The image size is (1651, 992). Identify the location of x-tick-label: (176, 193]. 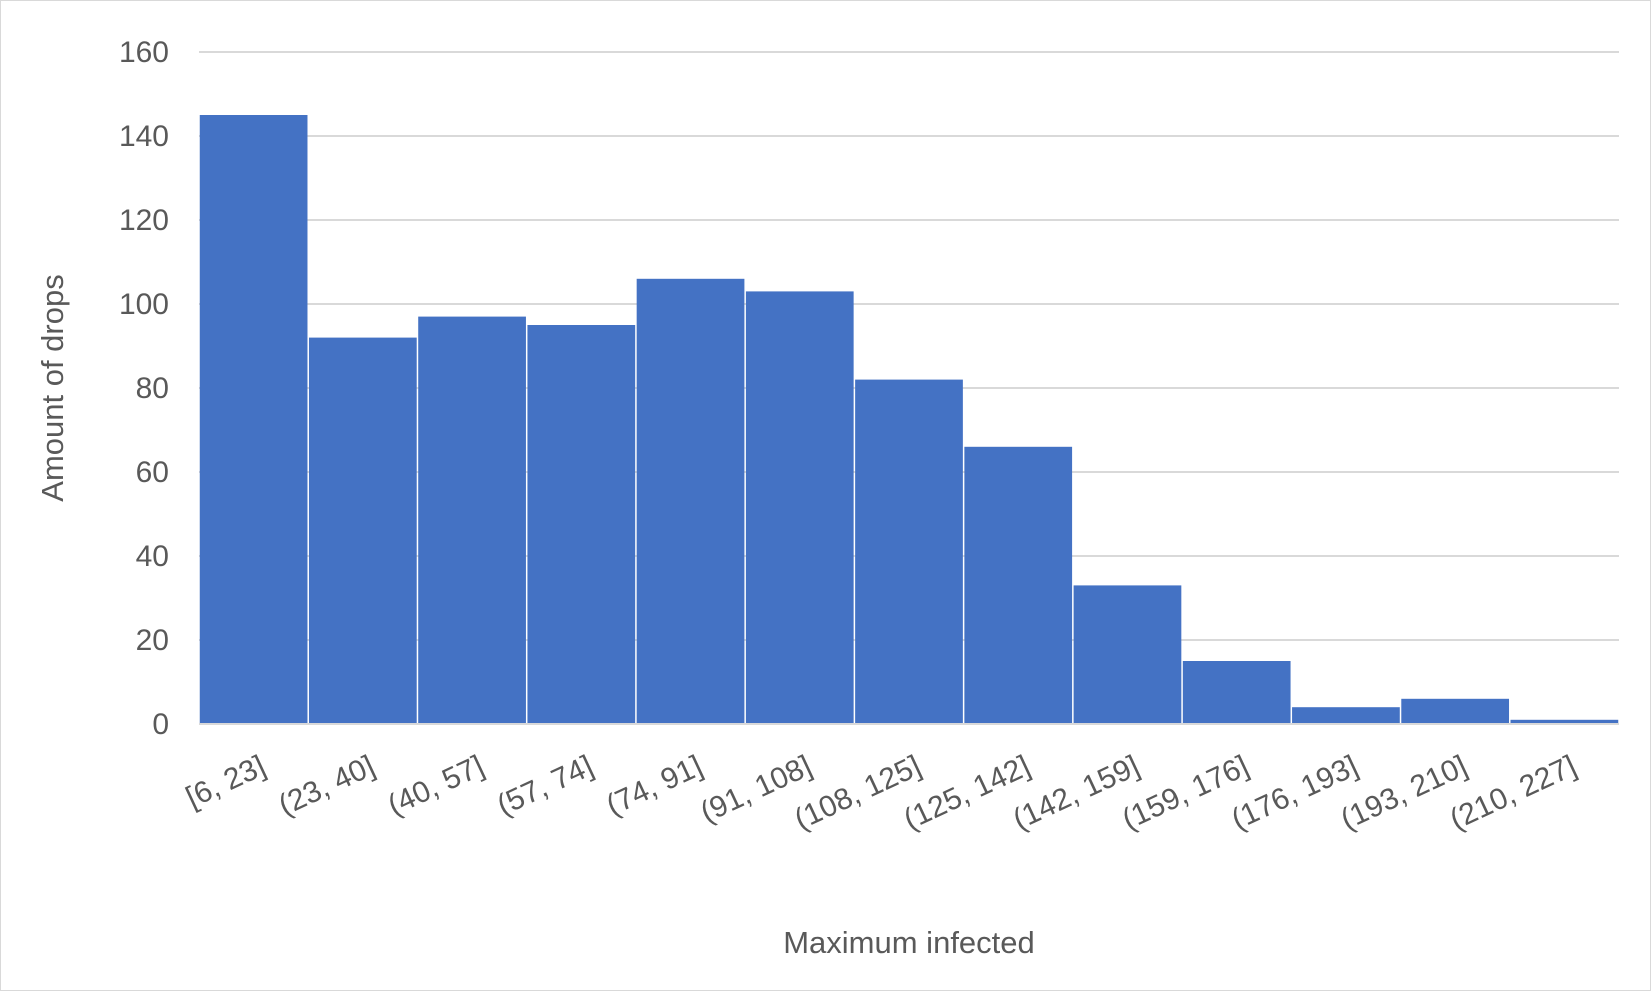
(1294, 792).